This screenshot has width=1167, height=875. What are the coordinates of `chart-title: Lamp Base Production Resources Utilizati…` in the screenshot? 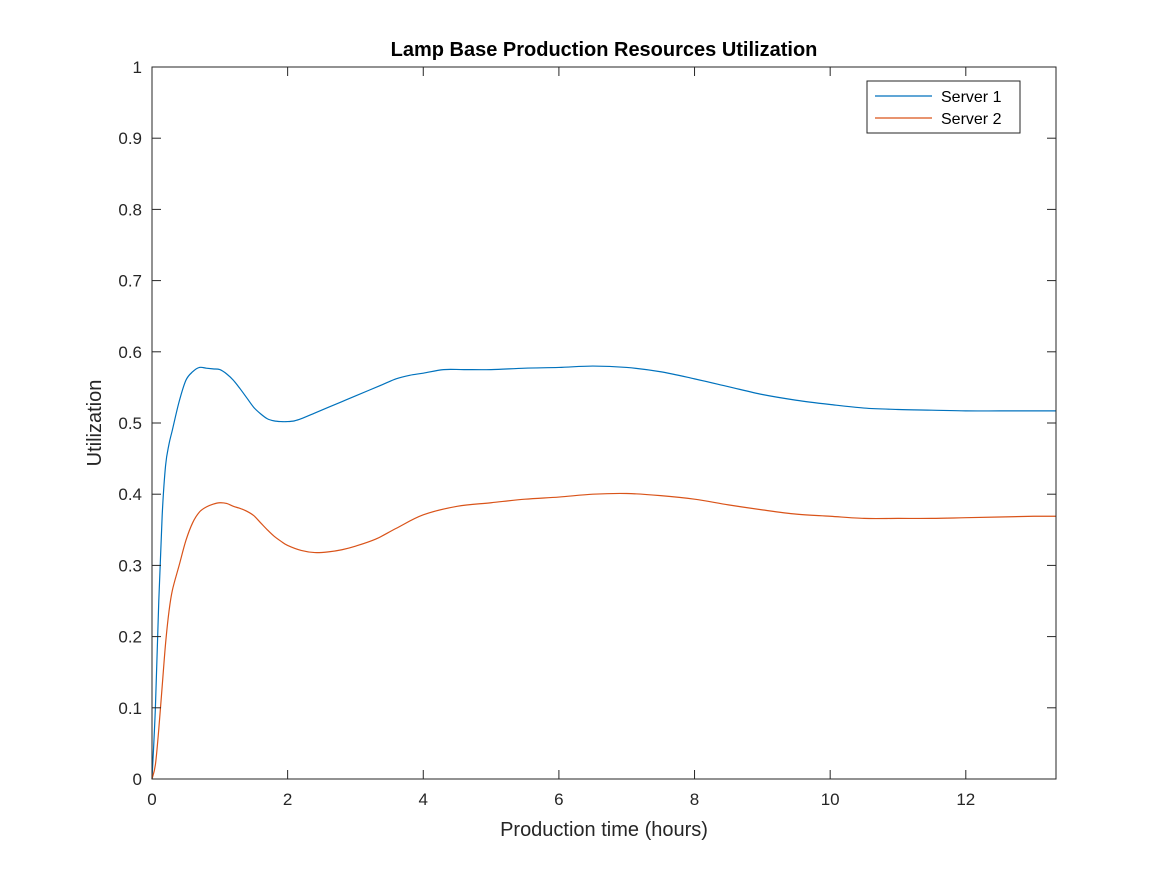 It's located at (604, 50).